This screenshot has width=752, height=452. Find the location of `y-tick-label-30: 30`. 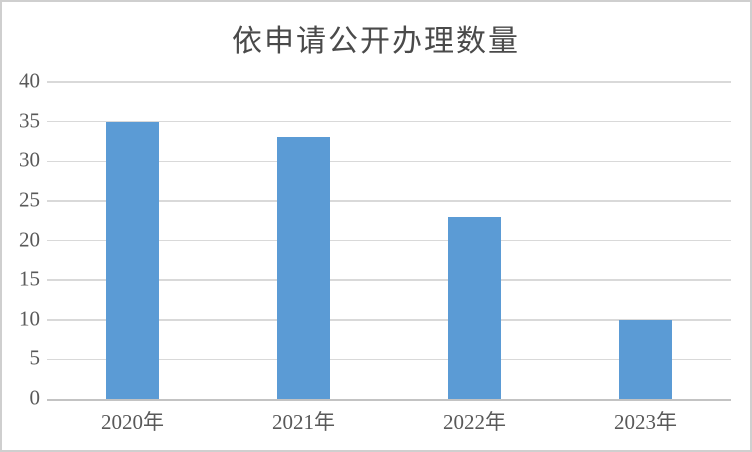

y-tick-label-30: 30 is located at coordinates (29, 159).